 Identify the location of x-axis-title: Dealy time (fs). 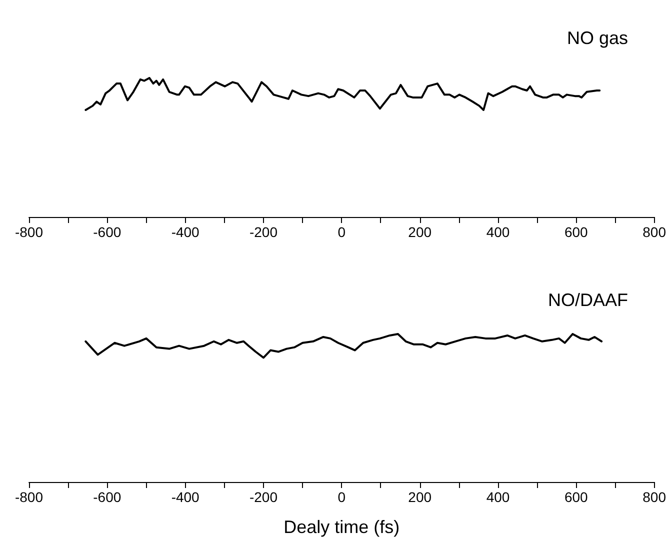
(342, 527).